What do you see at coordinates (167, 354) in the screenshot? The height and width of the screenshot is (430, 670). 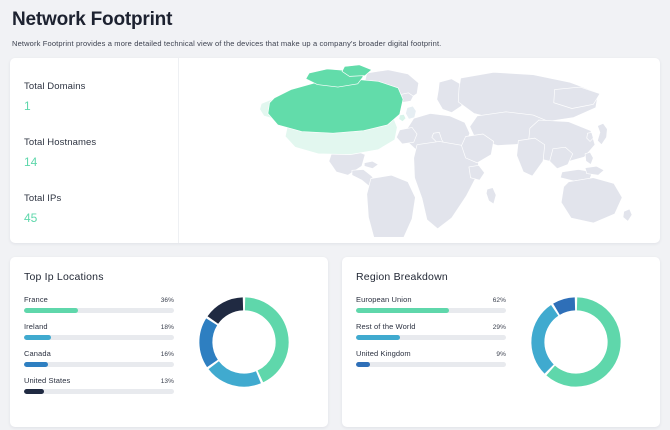 I see `bar-percent: 16%` at bounding box center [167, 354].